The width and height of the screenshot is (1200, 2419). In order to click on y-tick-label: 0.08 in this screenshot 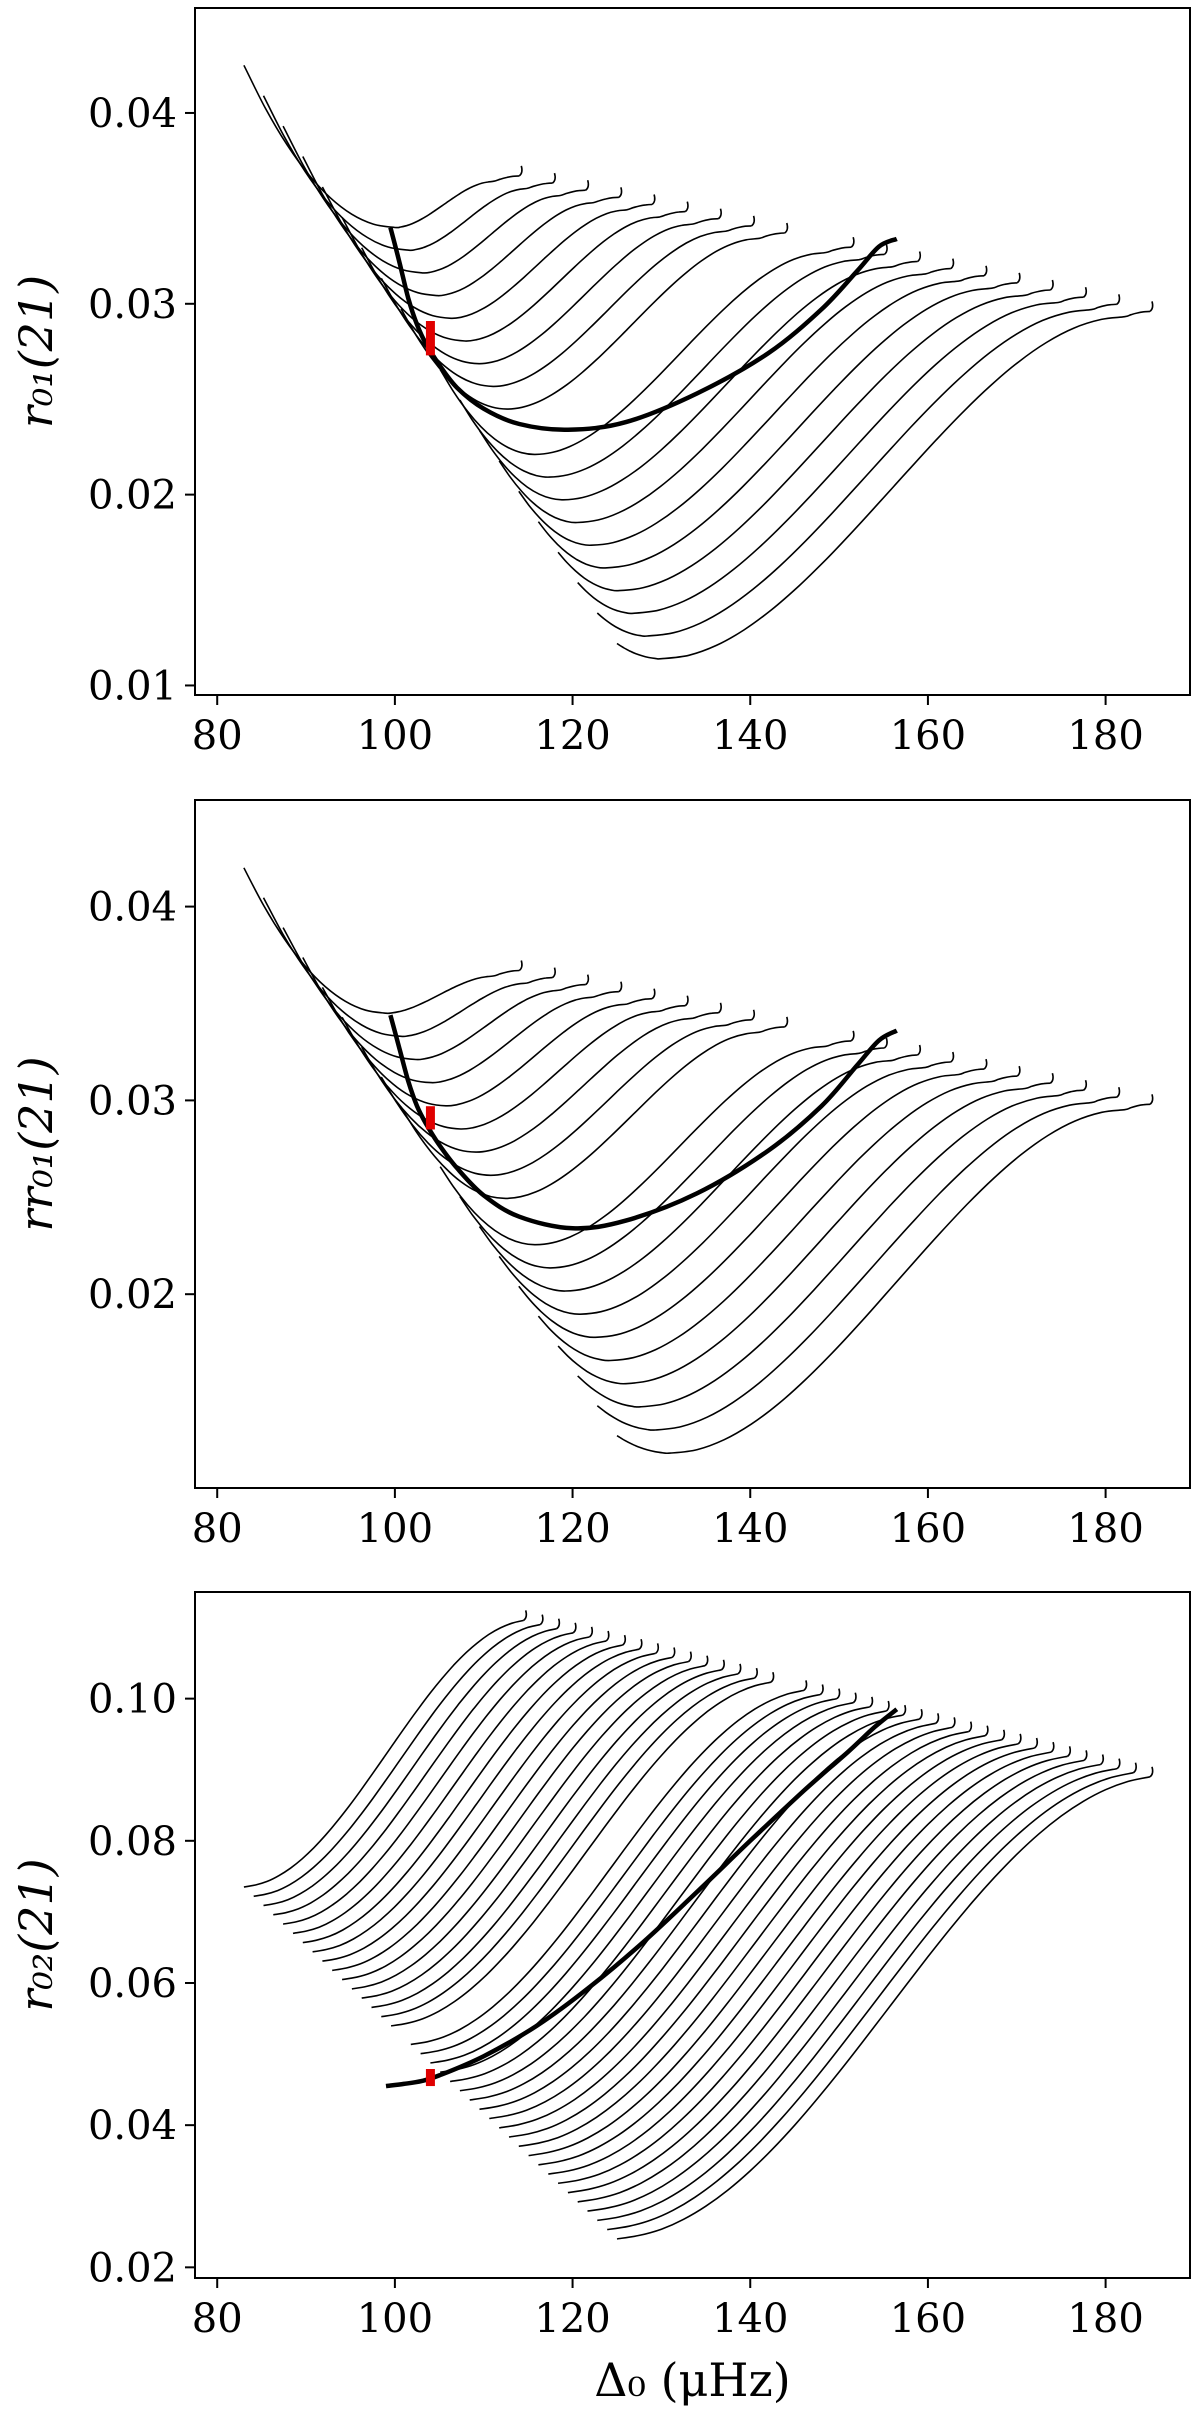, I will do `click(132, 1842)`.